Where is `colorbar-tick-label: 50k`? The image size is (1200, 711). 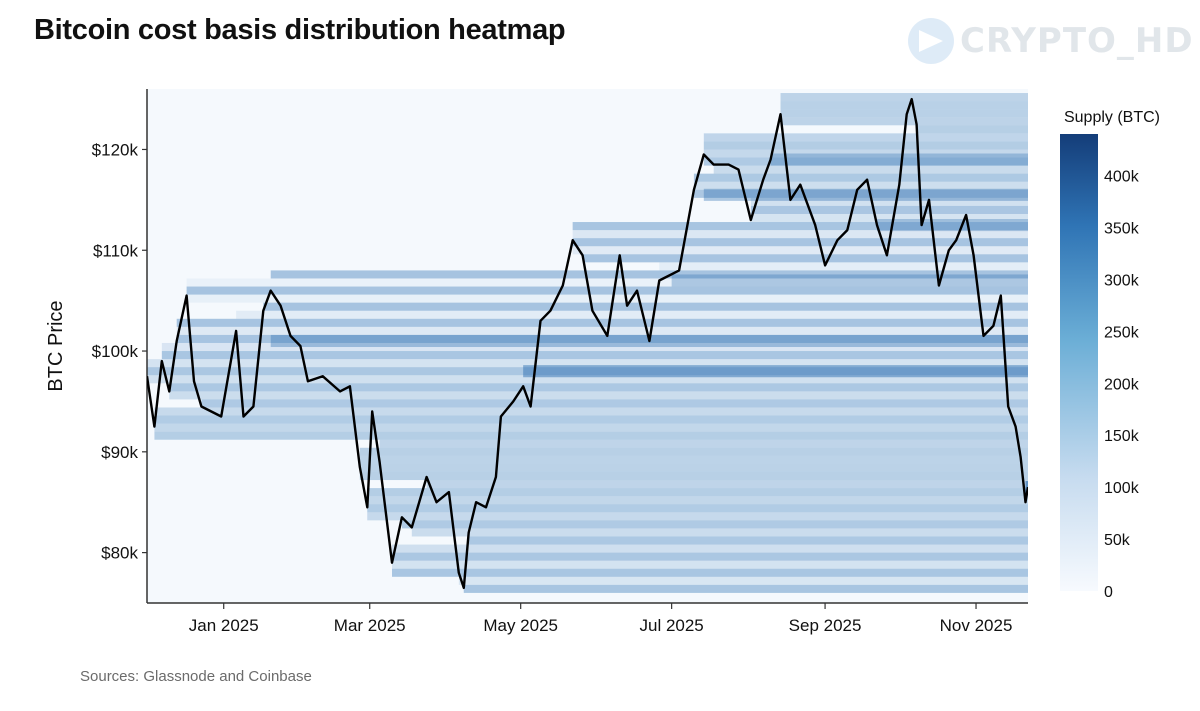 colorbar-tick-label: 50k is located at coordinates (1117, 540).